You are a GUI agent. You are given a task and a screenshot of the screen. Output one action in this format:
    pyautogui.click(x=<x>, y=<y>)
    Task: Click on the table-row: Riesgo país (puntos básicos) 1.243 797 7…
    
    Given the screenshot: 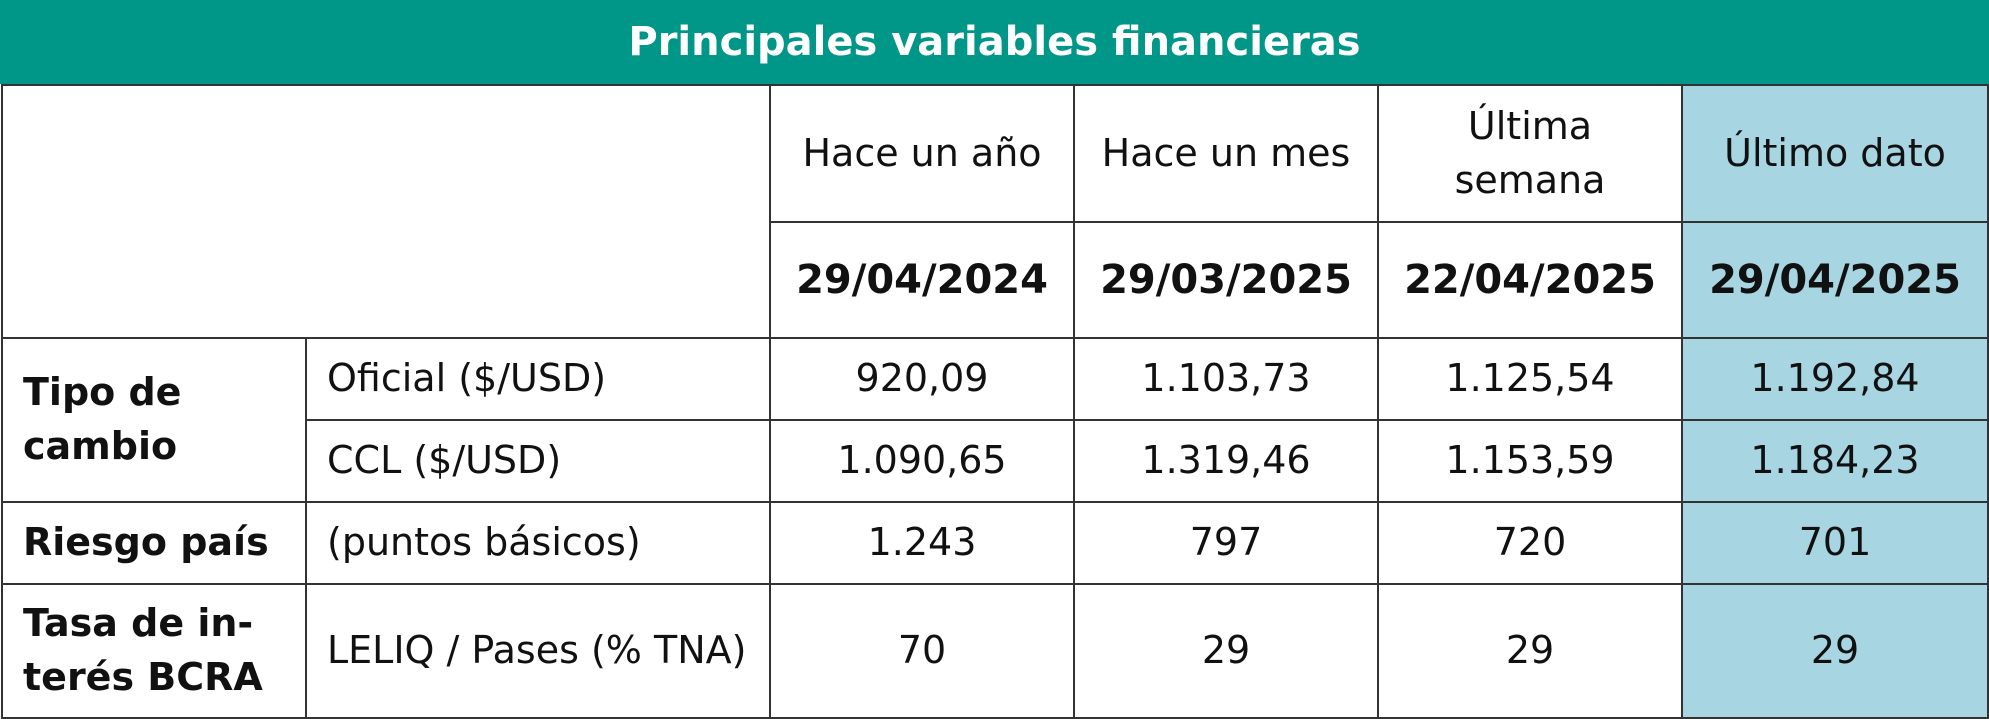 What is the action you would take?
    pyautogui.click(x=995, y=543)
    